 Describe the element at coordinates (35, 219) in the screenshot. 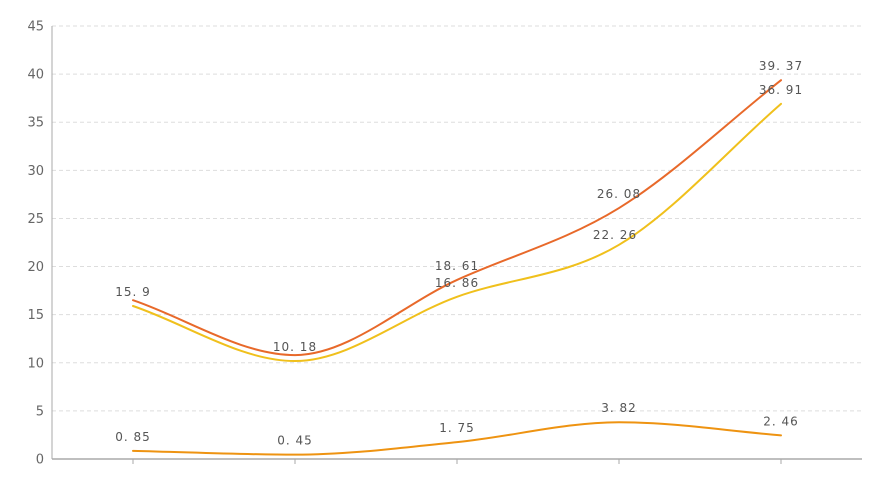

I see `y-tick-label-25: 25` at that location.